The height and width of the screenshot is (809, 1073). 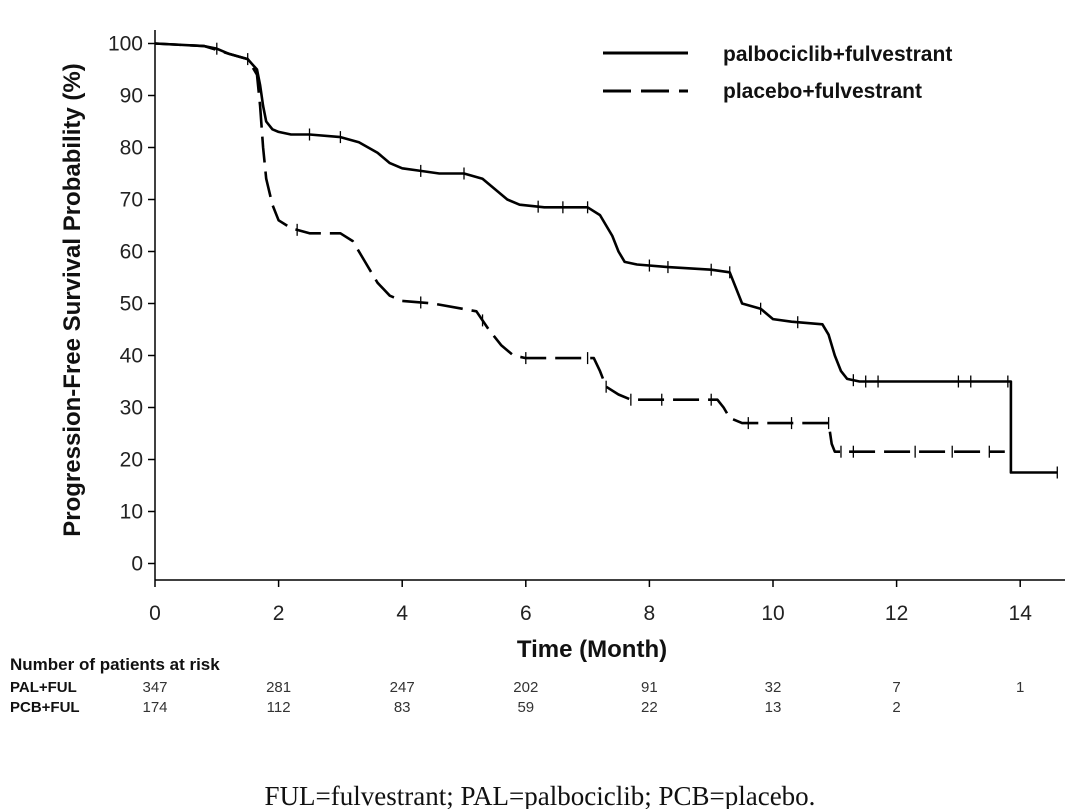 I want to click on risk-row-label-pcb: PCB+FUL, so click(x=45, y=707).